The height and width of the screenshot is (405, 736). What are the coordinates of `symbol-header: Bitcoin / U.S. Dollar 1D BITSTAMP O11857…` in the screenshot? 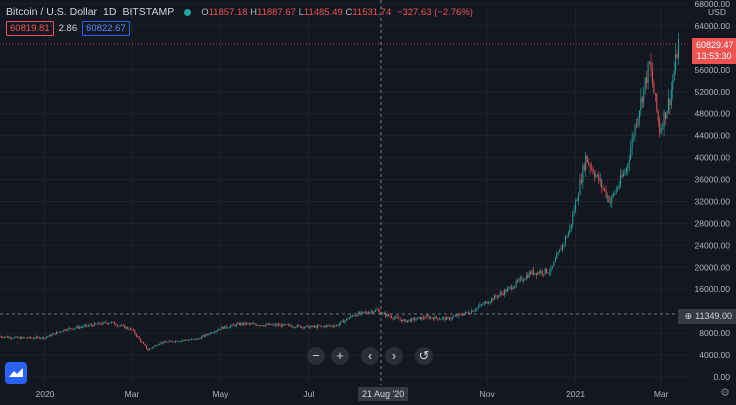 It's located at (239, 12).